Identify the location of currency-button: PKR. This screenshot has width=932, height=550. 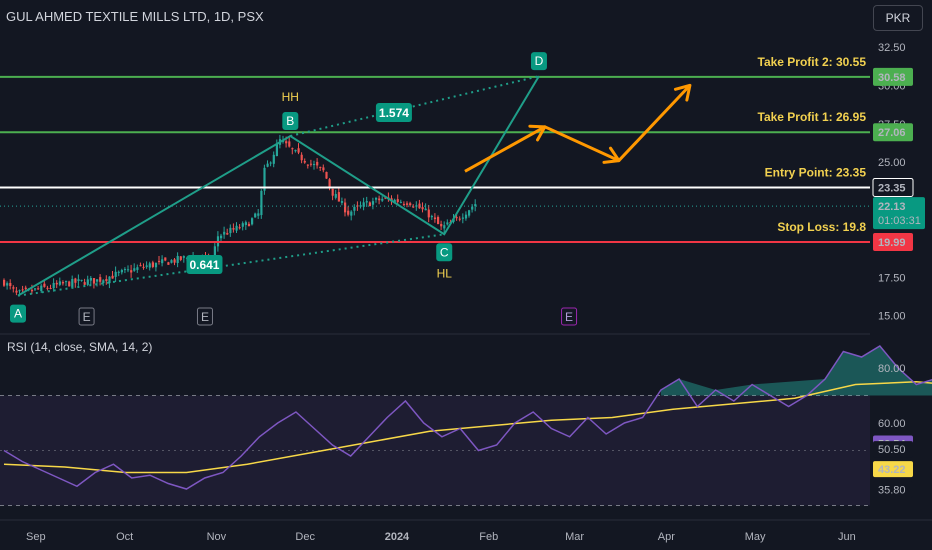
(898, 18).